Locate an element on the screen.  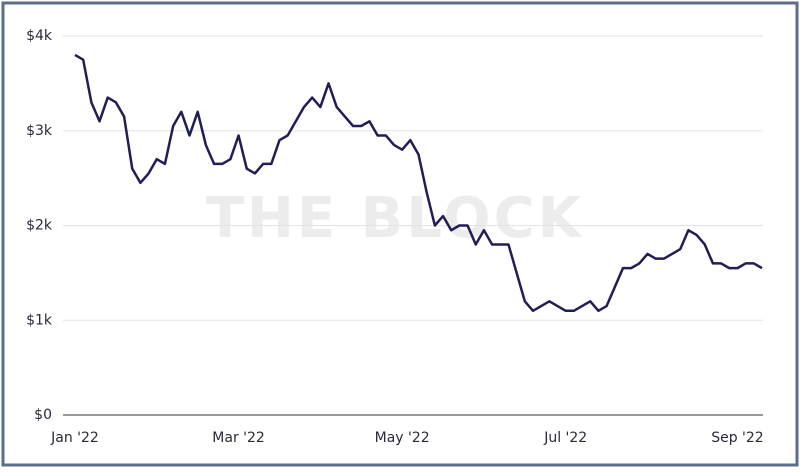
y-tick-label: $4k is located at coordinates (39, 36).